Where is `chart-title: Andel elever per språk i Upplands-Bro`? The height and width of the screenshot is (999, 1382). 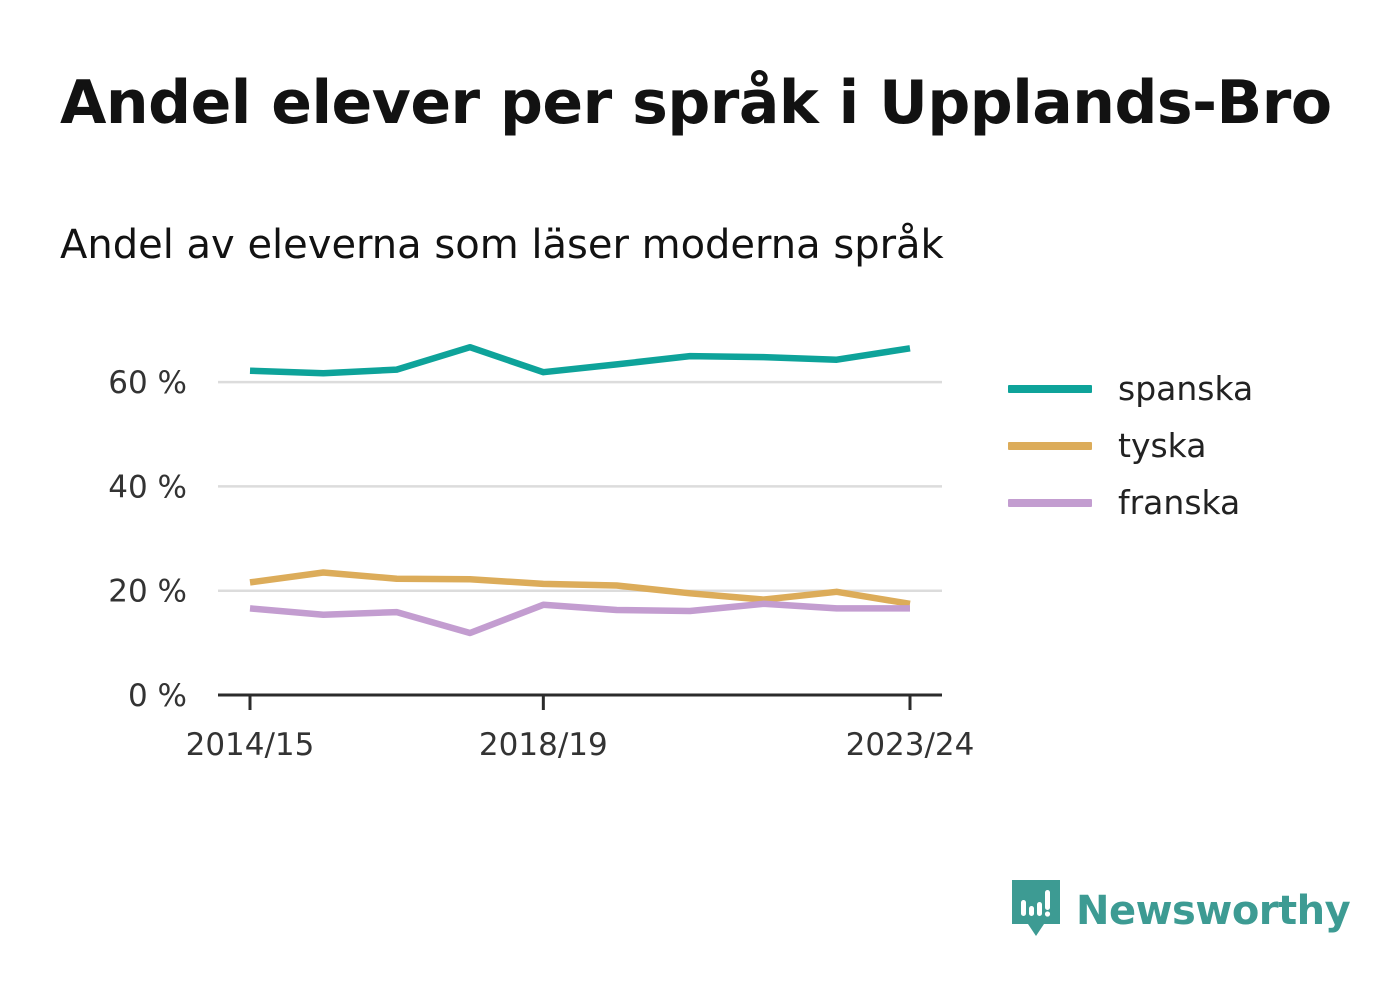
chart-title: Andel elever per språk i Upplands-Bro is located at coordinates (696, 103).